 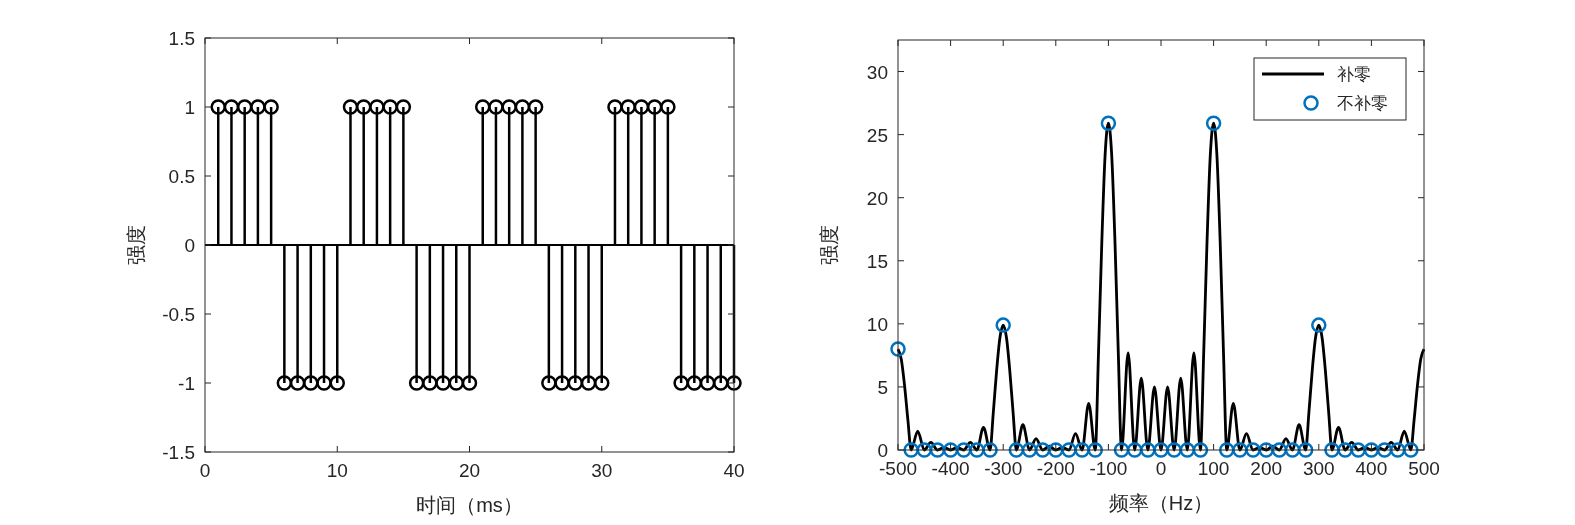 I want to click on y-tick-label: -0.5, so click(x=178, y=314).